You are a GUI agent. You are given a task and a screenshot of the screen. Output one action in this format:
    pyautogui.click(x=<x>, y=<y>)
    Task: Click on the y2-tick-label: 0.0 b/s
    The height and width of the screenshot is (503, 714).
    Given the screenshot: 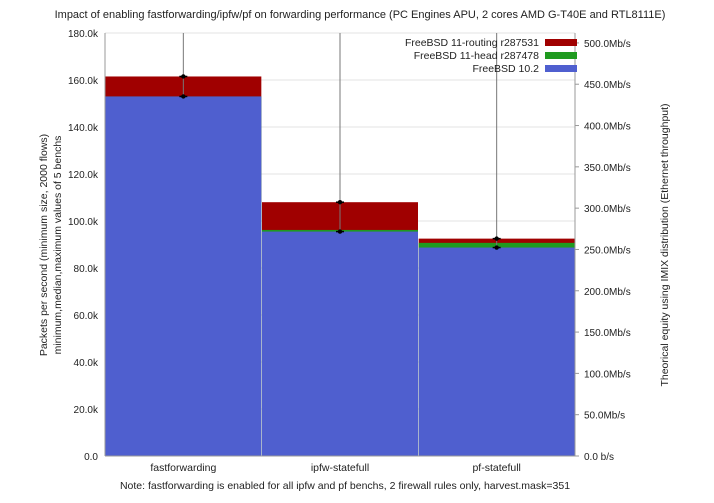 What is the action you would take?
    pyautogui.click(x=599, y=457)
    